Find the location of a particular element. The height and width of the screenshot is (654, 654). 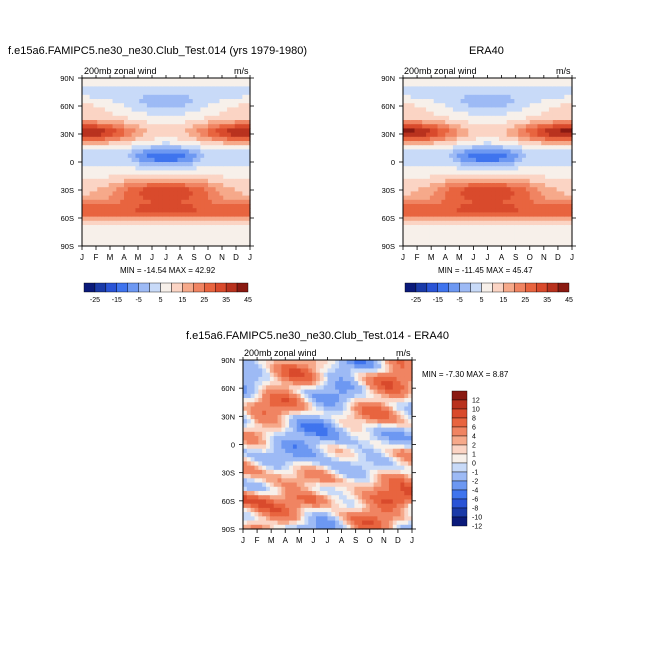

panel1-colorbar-label: 35 is located at coordinates (226, 300).